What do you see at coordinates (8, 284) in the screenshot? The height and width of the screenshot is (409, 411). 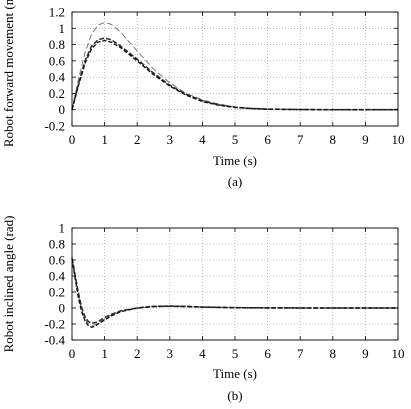 I see `y-axis-label: Robot inclined angle (rad)` at bounding box center [8, 284].